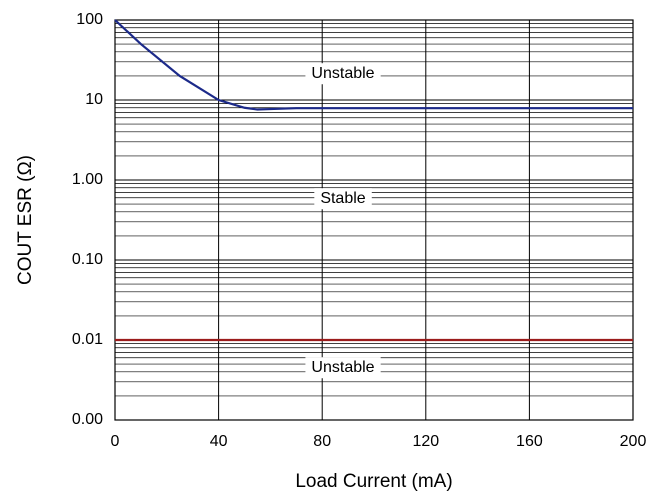 The width and height of the screenshot is (648, 494). I want to click on x-tick-label: 40, so click(219, 441).